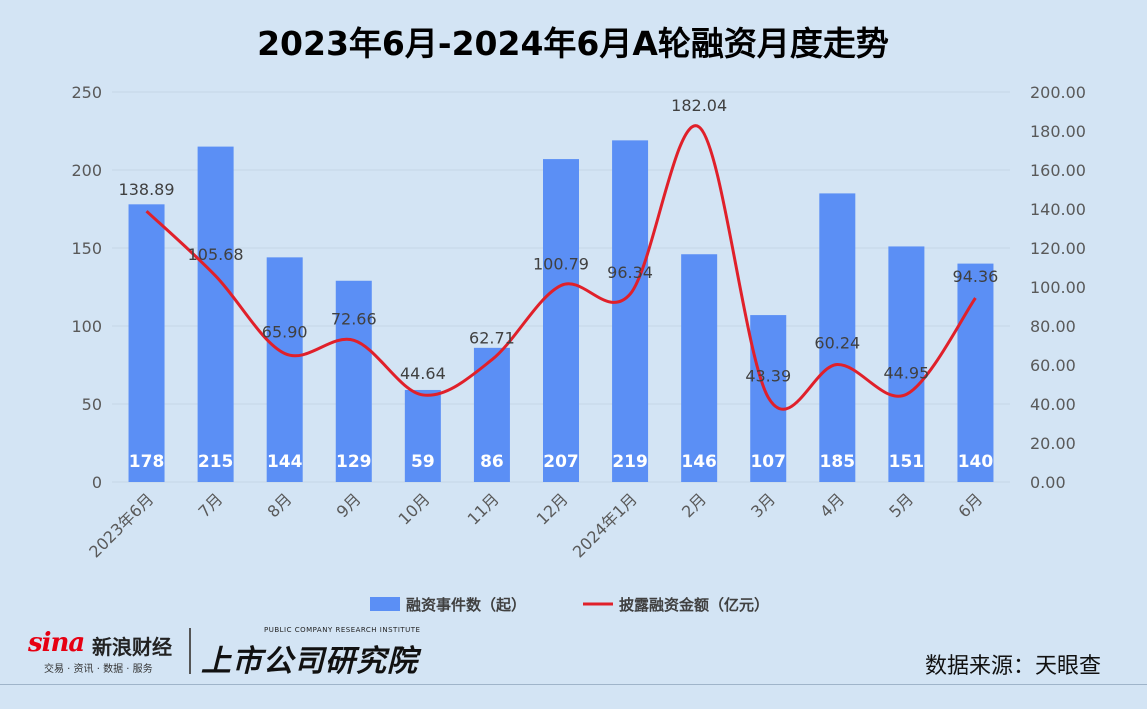  I want to click on right-tick-label: 100.00, so click(1058, 287).